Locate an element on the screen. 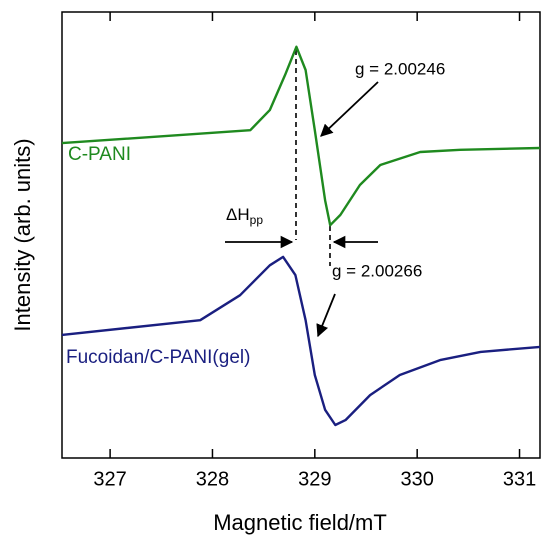  x-tick-label: 331 is located at coordinates (519, 479).